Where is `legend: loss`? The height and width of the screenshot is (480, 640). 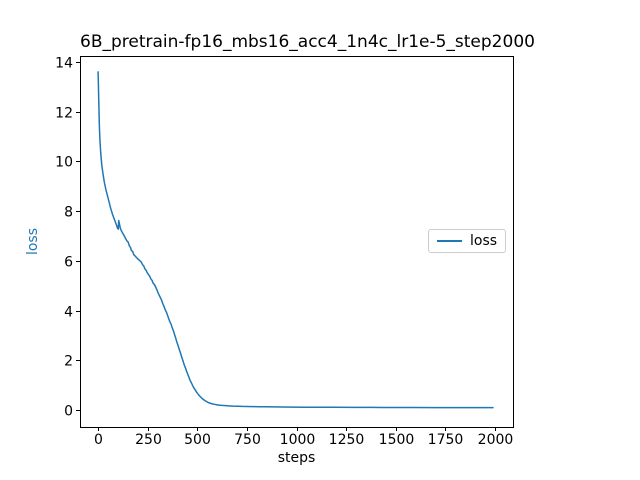
legend: loss is located at coordinates (467, 241).